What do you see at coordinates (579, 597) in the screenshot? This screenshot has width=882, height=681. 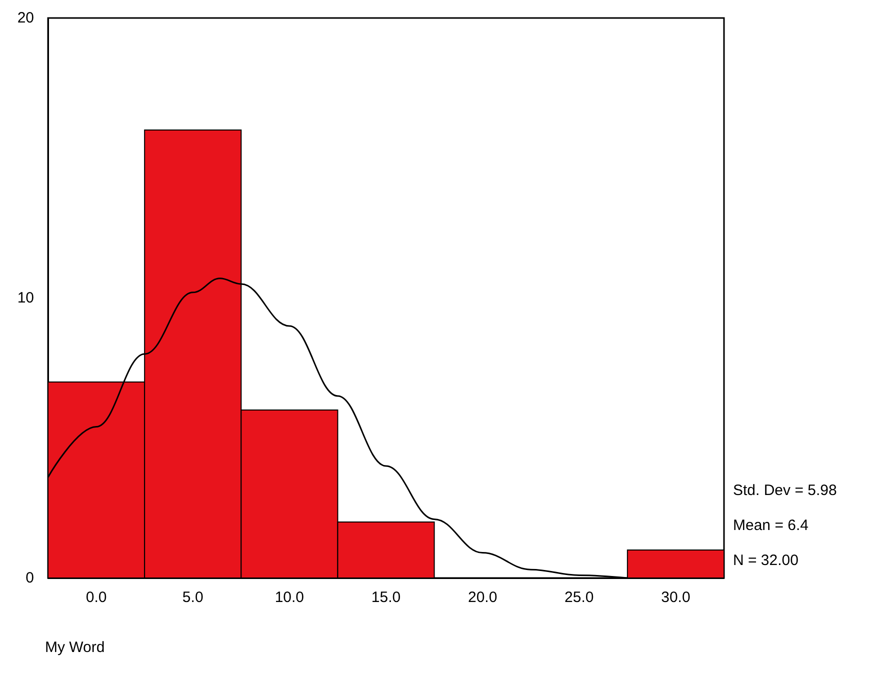 I see `x-tick-label: 25.0` at bounding box center [579, 597].